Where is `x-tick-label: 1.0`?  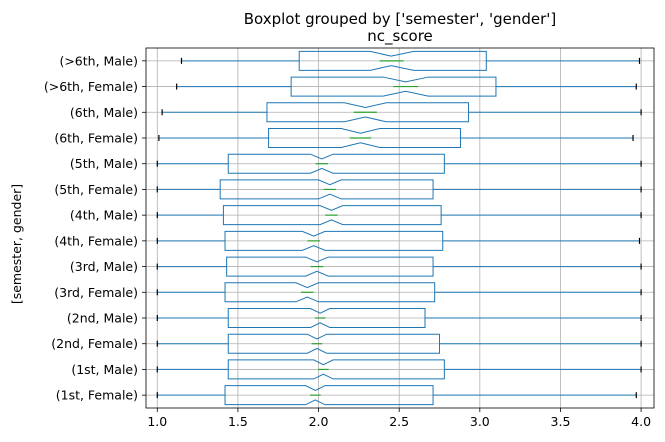
x-tick-label: 1.0 is located at coordinates (157, 421).